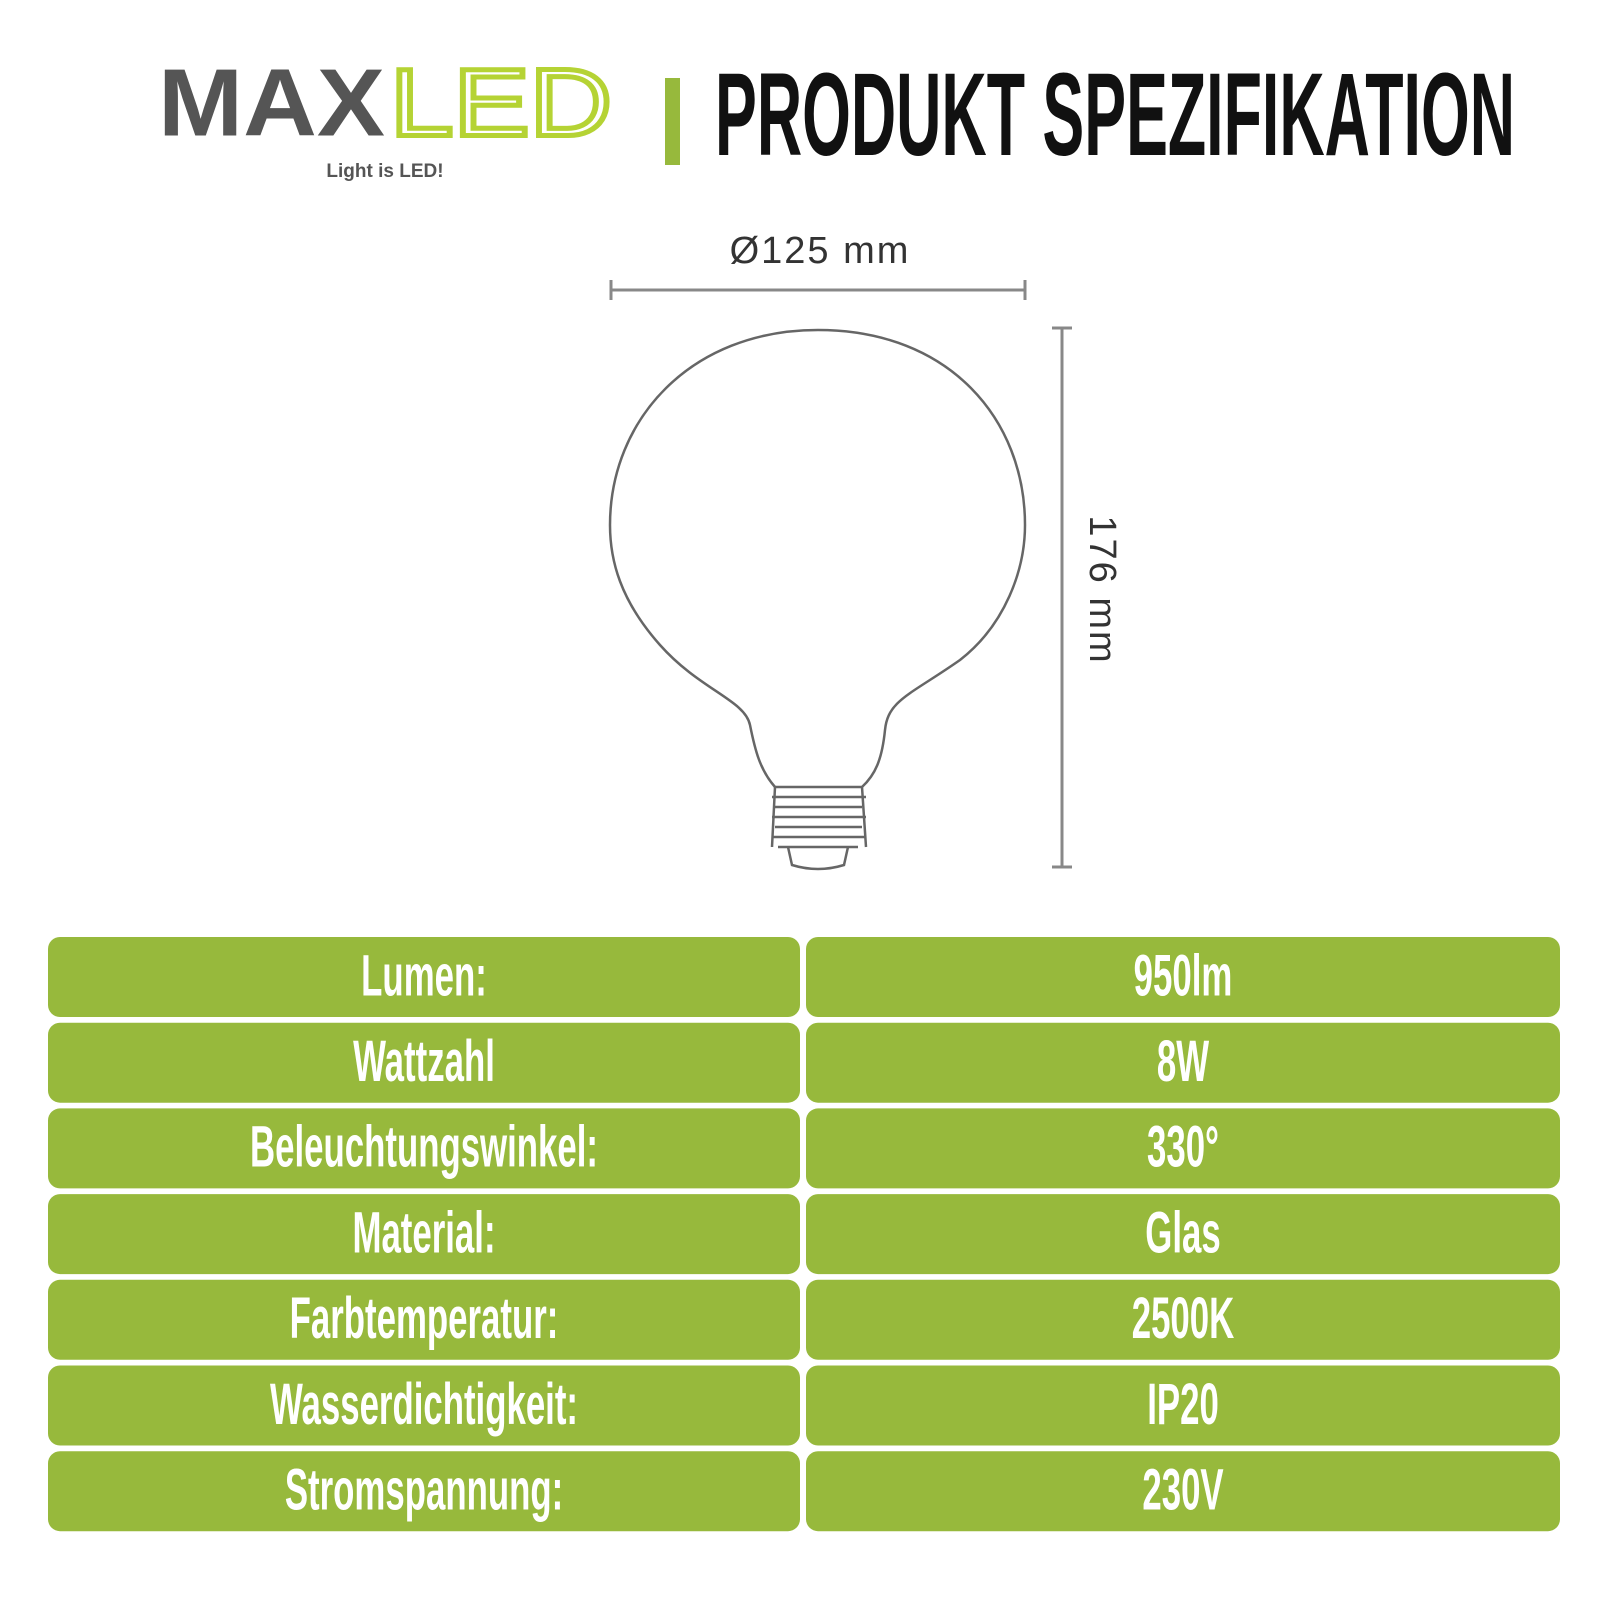  I want to click on height-label: 176 mm, so click(1102, 589).